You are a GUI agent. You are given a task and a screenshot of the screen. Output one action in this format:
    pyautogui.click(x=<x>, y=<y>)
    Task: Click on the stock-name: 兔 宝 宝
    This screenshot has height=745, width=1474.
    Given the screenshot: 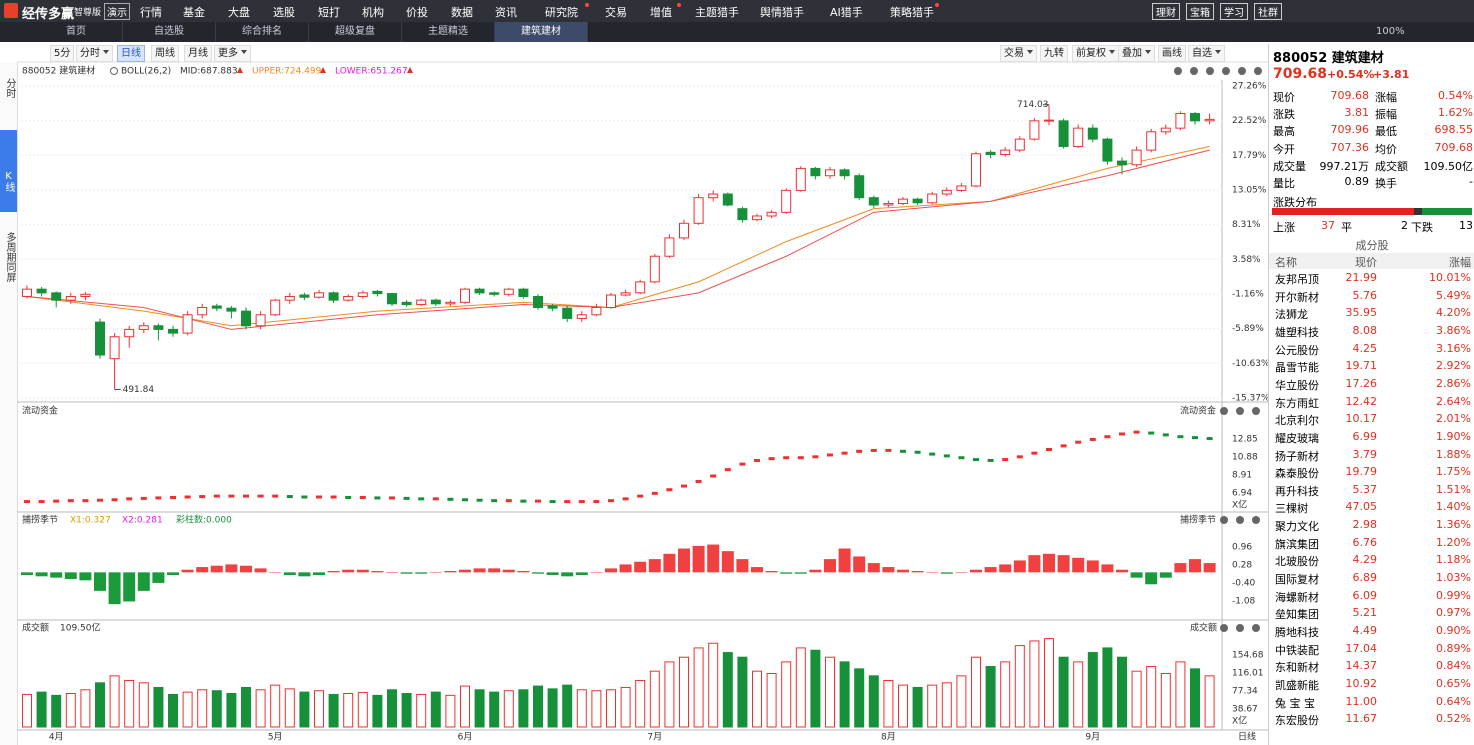 What is the action you would take?
    pyautogui.click(x=1295, y=703)
    